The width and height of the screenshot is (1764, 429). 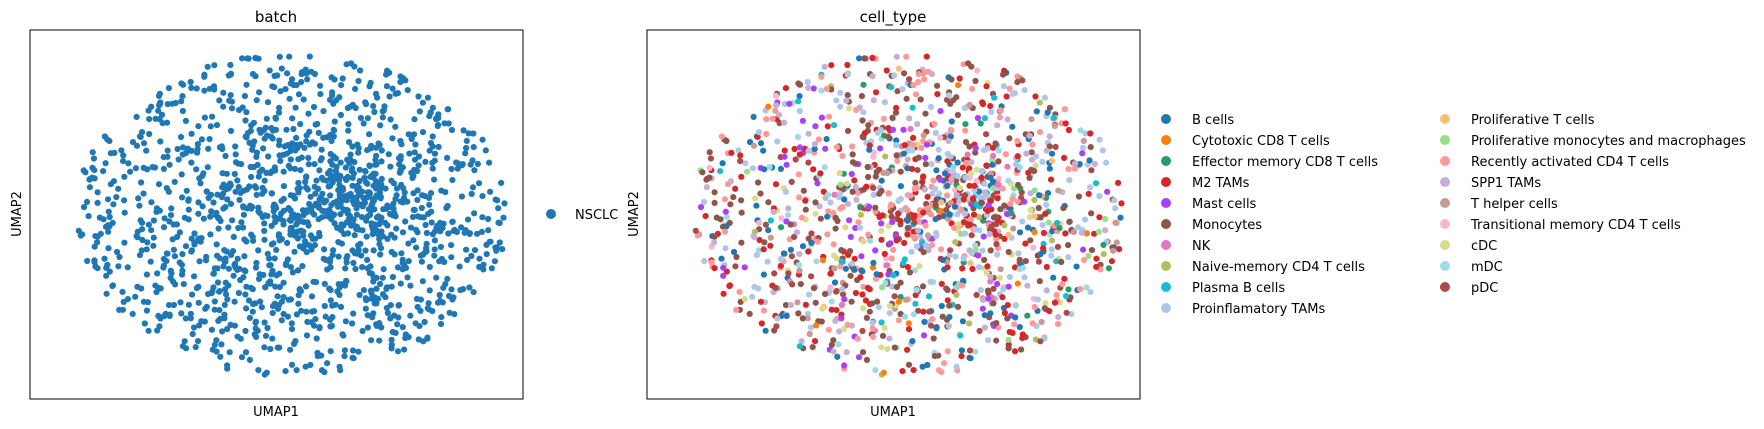 What do you see at coordinates (1166, 203) in the screenshot?
I see `legend-marker-mast-cells` at bounding box center [1166, 203].